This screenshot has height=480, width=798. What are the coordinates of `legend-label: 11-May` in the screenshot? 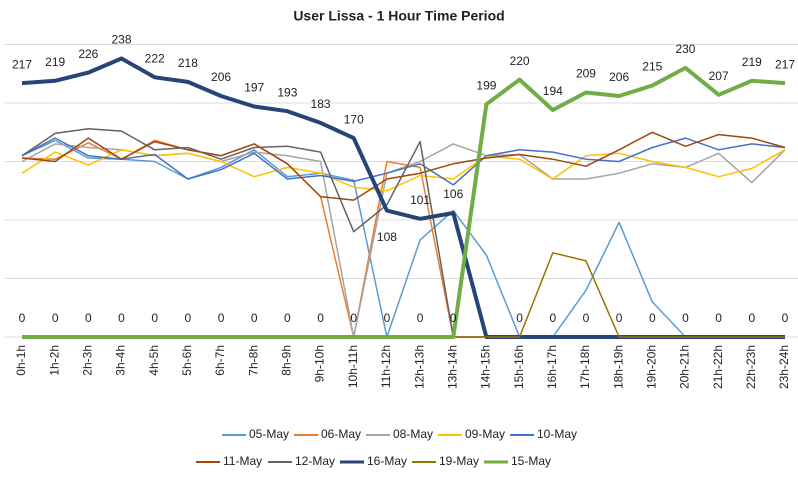 It's located at (242, 461).